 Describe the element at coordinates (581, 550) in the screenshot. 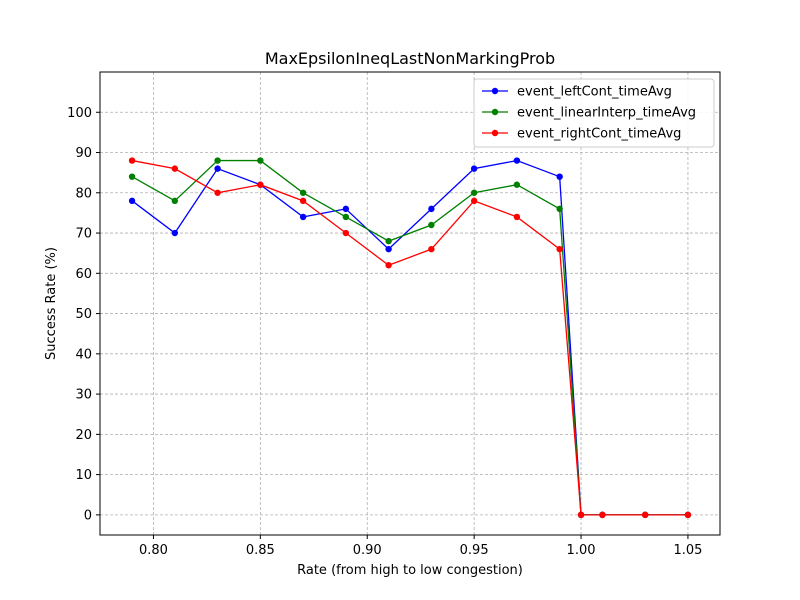

I see `x-tick-label: 1.00` at that location.